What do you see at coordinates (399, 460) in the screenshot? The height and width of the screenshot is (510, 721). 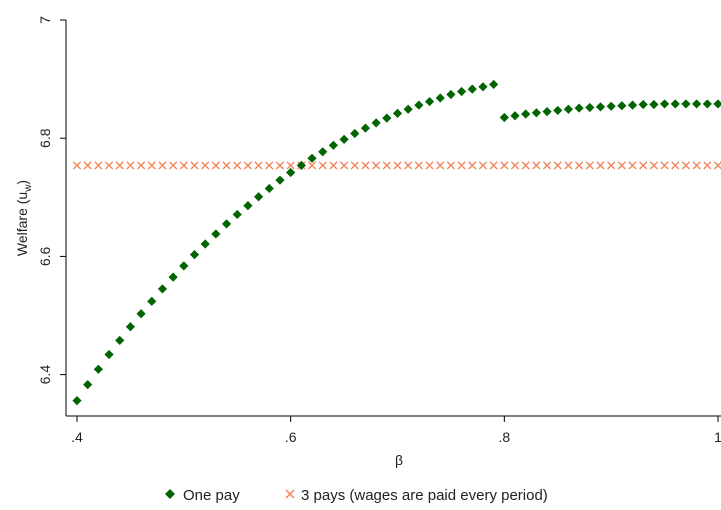 I see `x-axis-title: β` at bounding box center [399, 460].